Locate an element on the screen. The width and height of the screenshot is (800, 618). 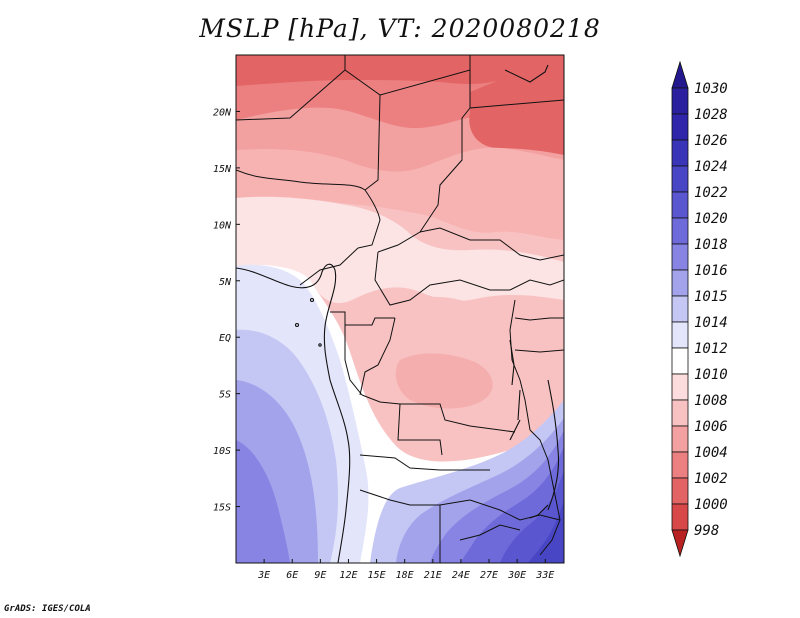
lon-tick-label: 18E is located at coordinates (405, 575).